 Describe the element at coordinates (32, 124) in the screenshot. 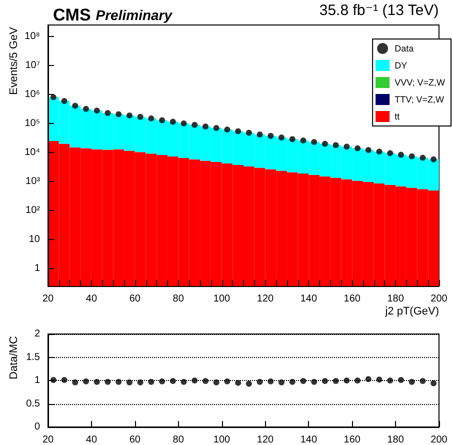

I see `y-tick-label: 10⁵` at that location.